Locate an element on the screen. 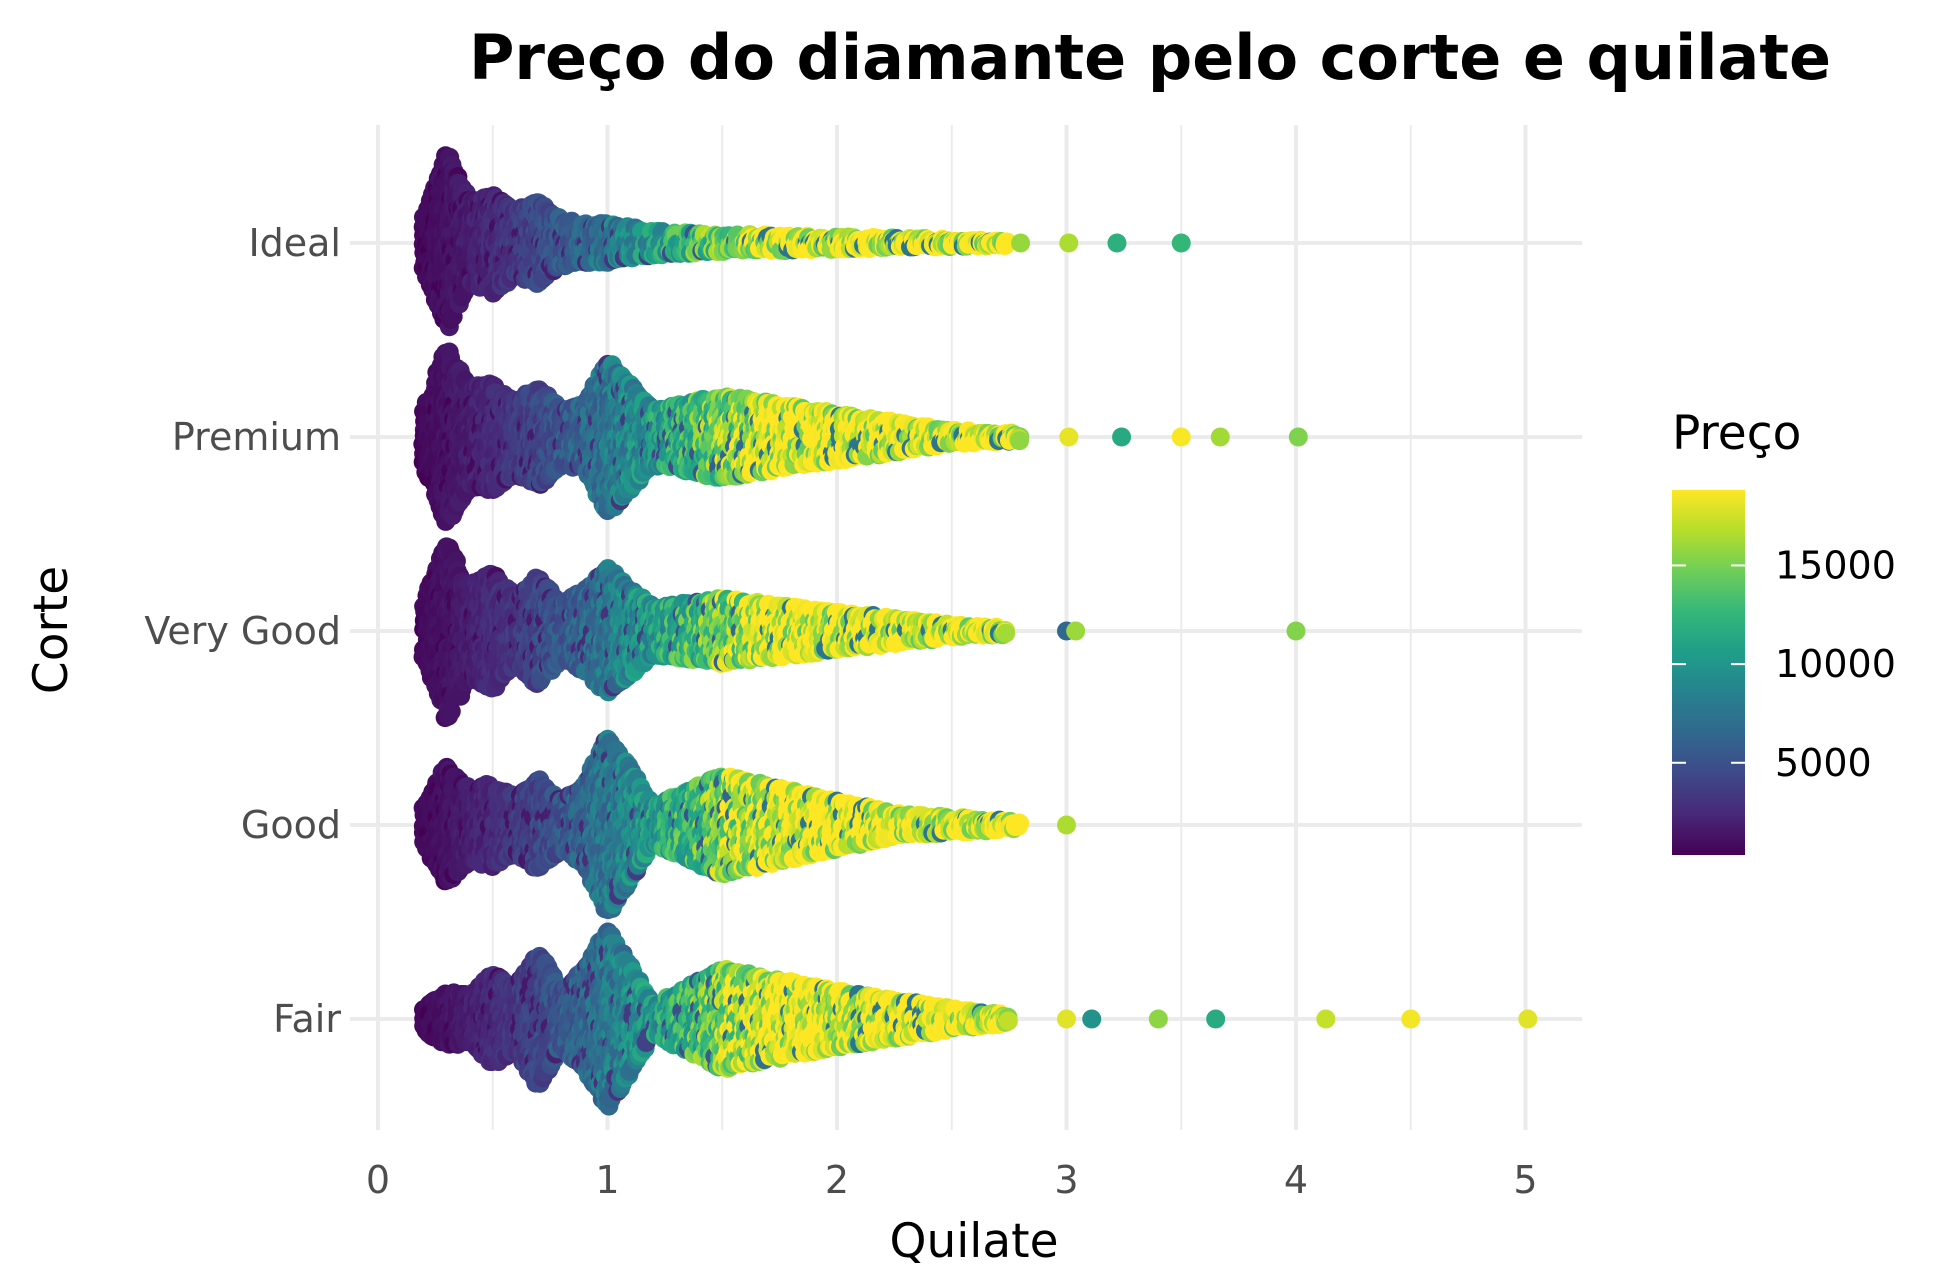 This screenshot has height=1284, width=1949. chart-title: Preço do diamante pelo corte e quilate is located at coordinates (1150, 57).